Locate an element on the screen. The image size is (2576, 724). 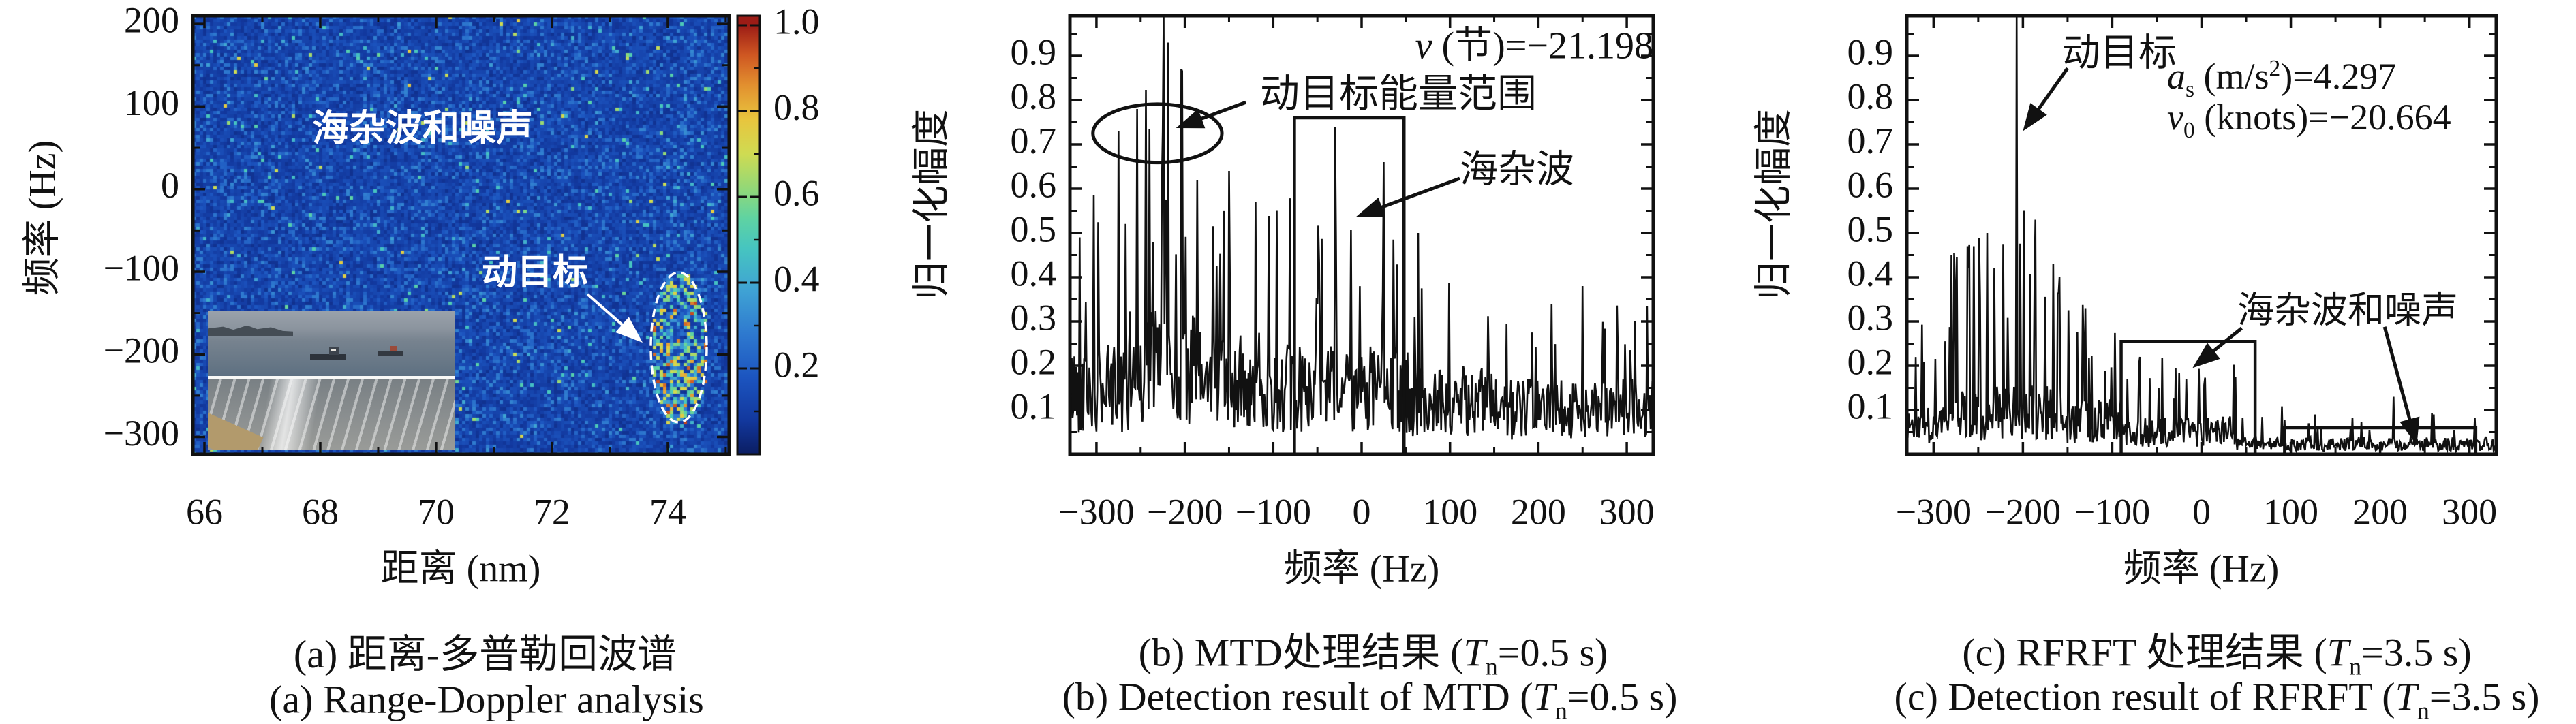
colorbar-tick-label: 1.0 is located at coordinates (796, 21).